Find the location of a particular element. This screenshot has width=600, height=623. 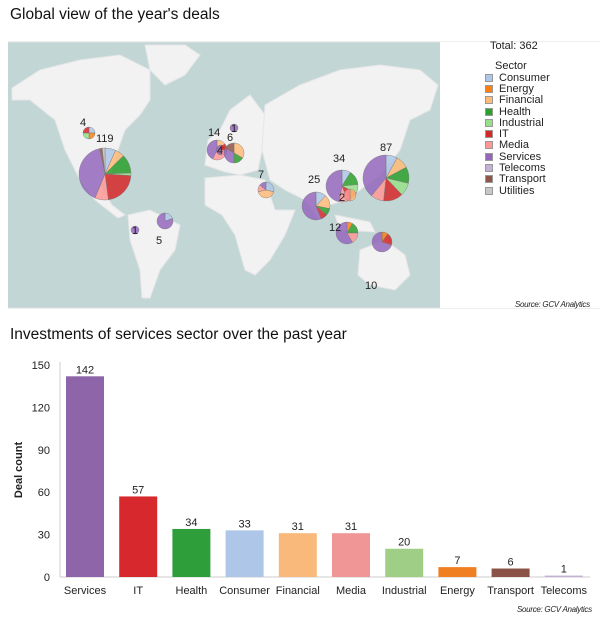

legend-item: Financial is located at coordinates (517, 100).